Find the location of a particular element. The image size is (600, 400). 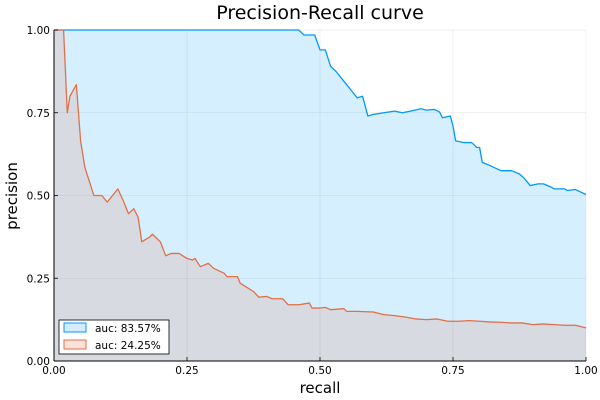

x-tick-label: 1.00 is located at coordinates (585, 371).